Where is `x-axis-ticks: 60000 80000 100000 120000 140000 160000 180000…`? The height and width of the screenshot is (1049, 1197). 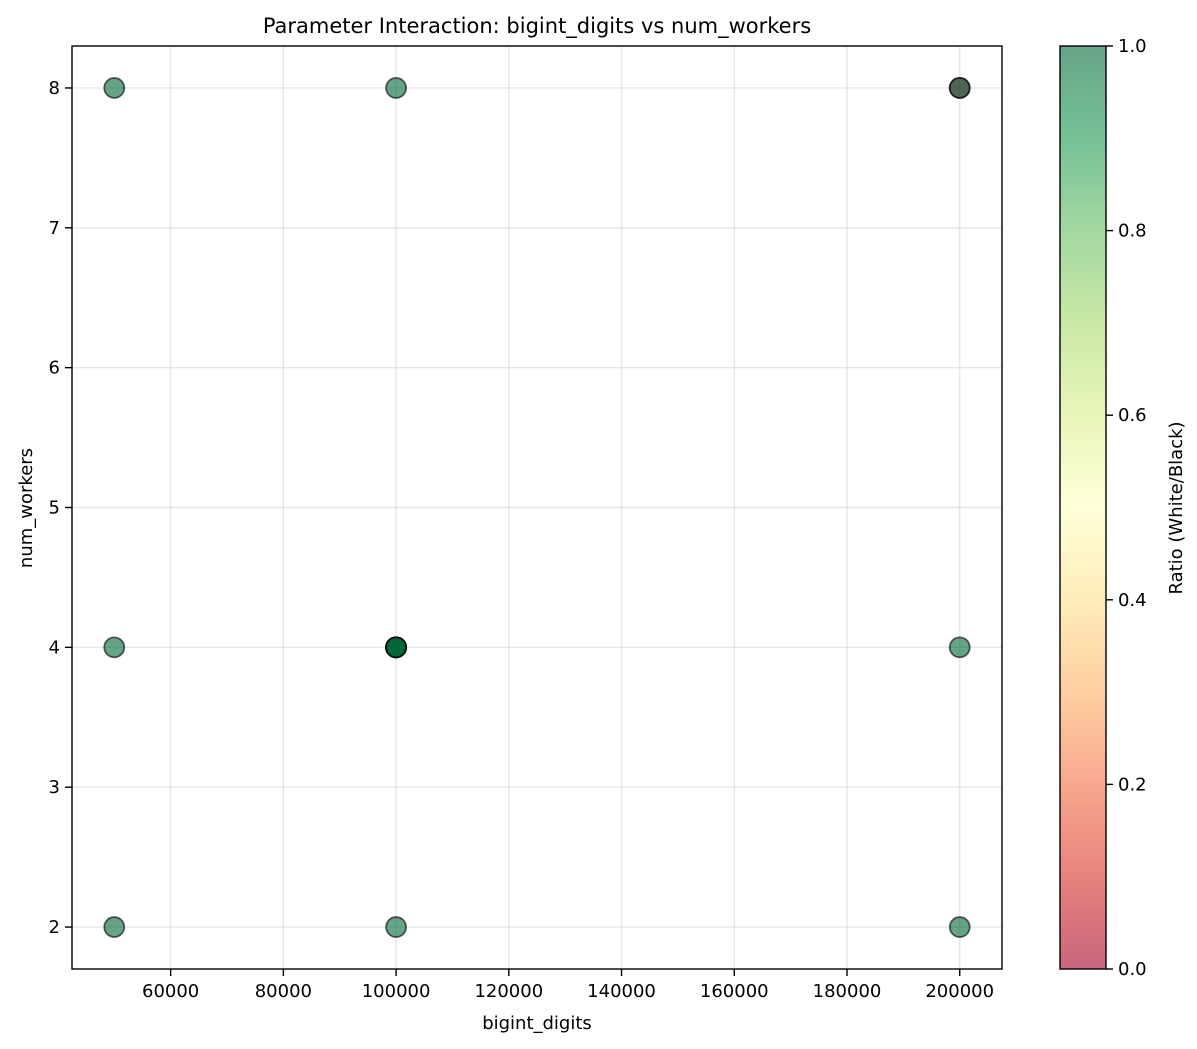
x-axis-ticks: 60000 80000 100000 120000 140000 160000 180000… is located at coordinates (568, 985).